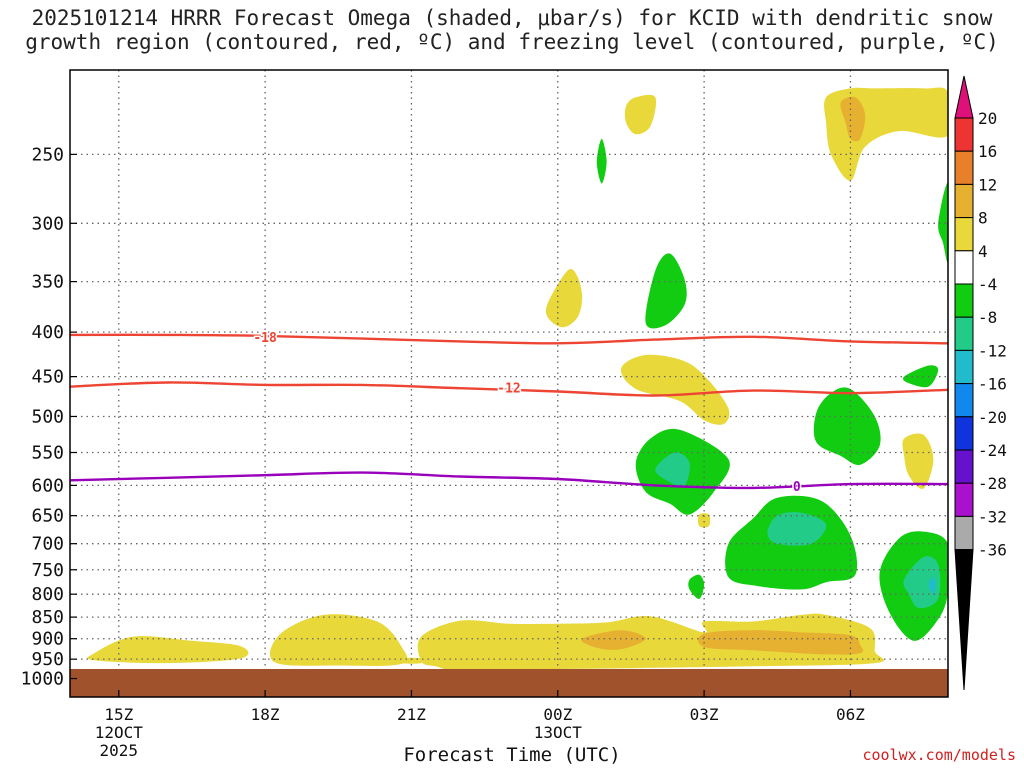  I want to click on y-tick-label: 600, so click(47, 485).